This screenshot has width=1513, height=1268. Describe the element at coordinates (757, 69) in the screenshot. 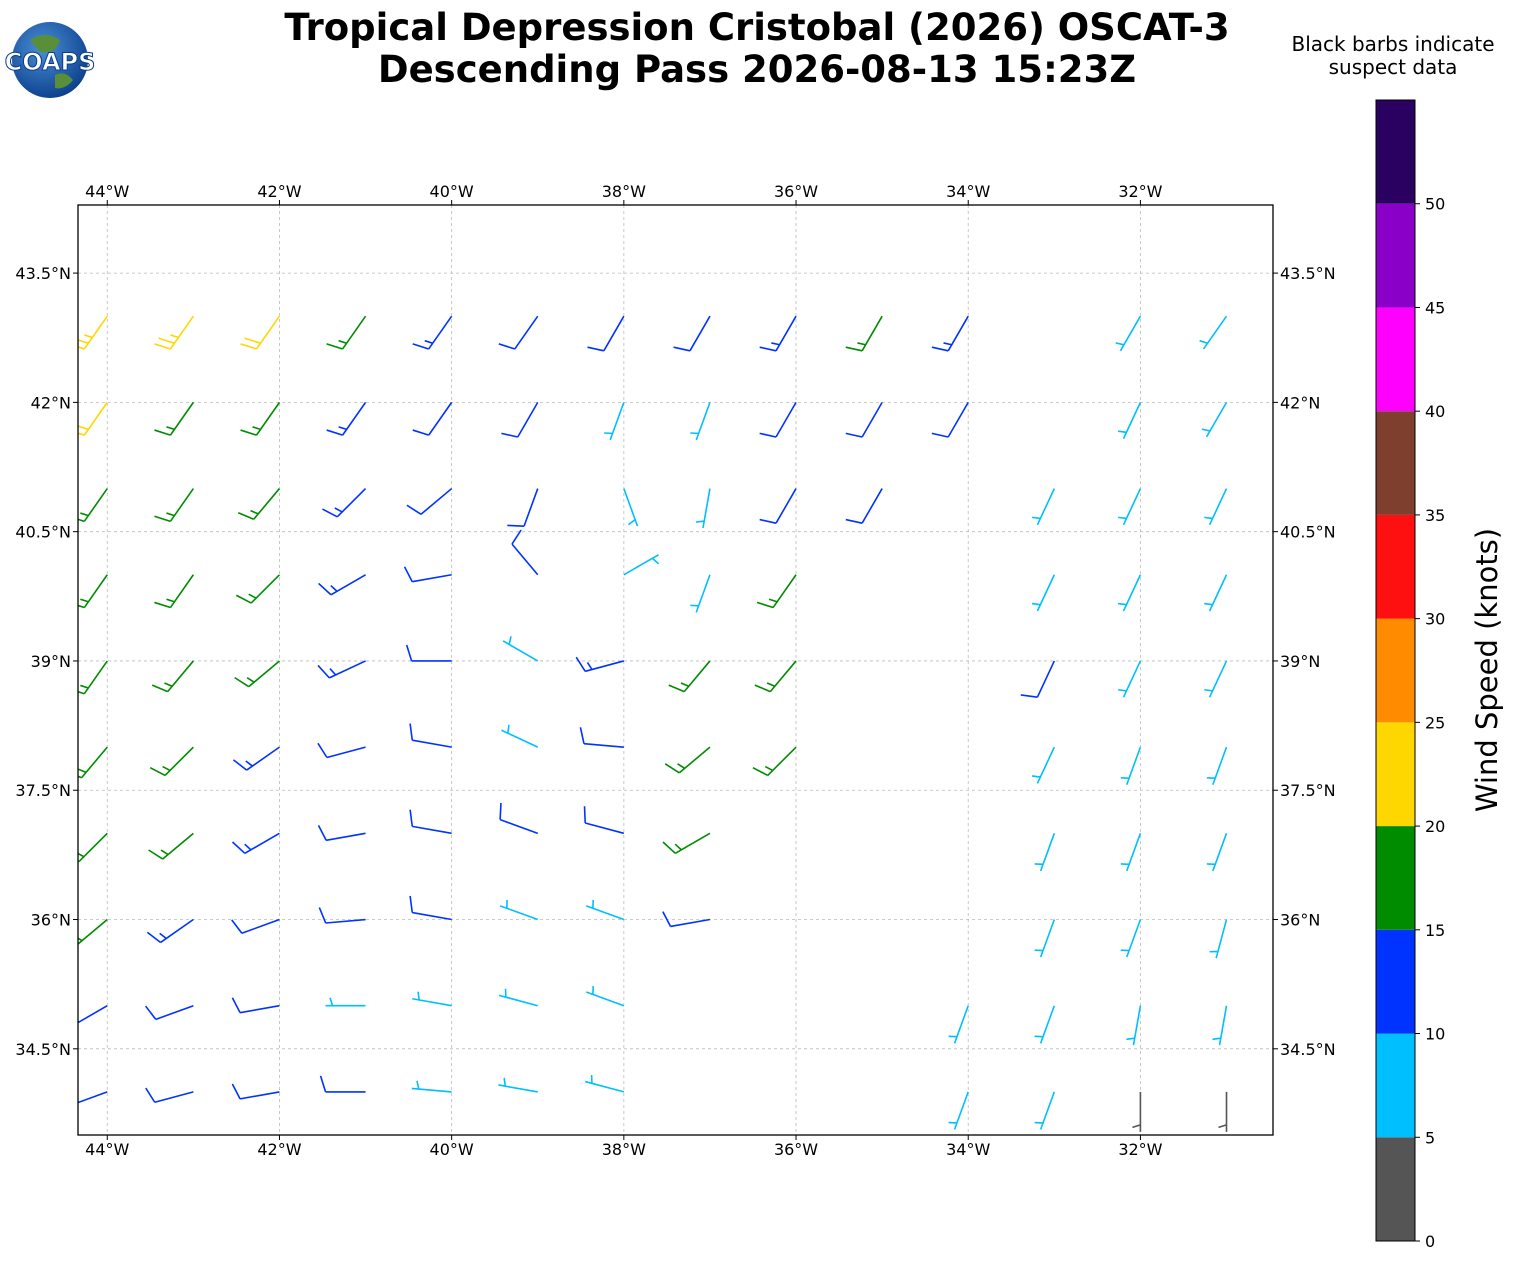

I see `title: Descending Pass 2026-08-13 15:23Z` at that location.